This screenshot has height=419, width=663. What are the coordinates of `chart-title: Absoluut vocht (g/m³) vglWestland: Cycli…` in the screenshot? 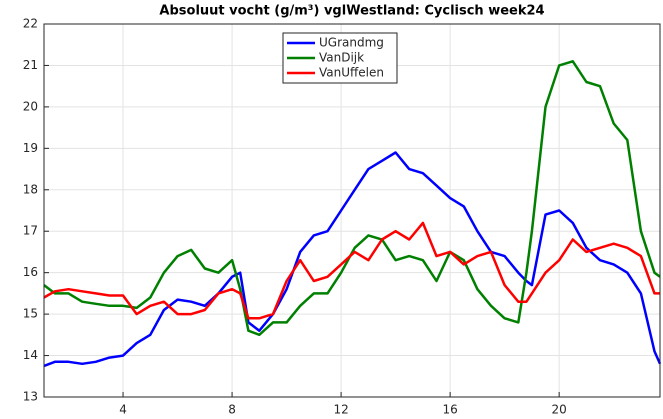 It's located at (351, 11).